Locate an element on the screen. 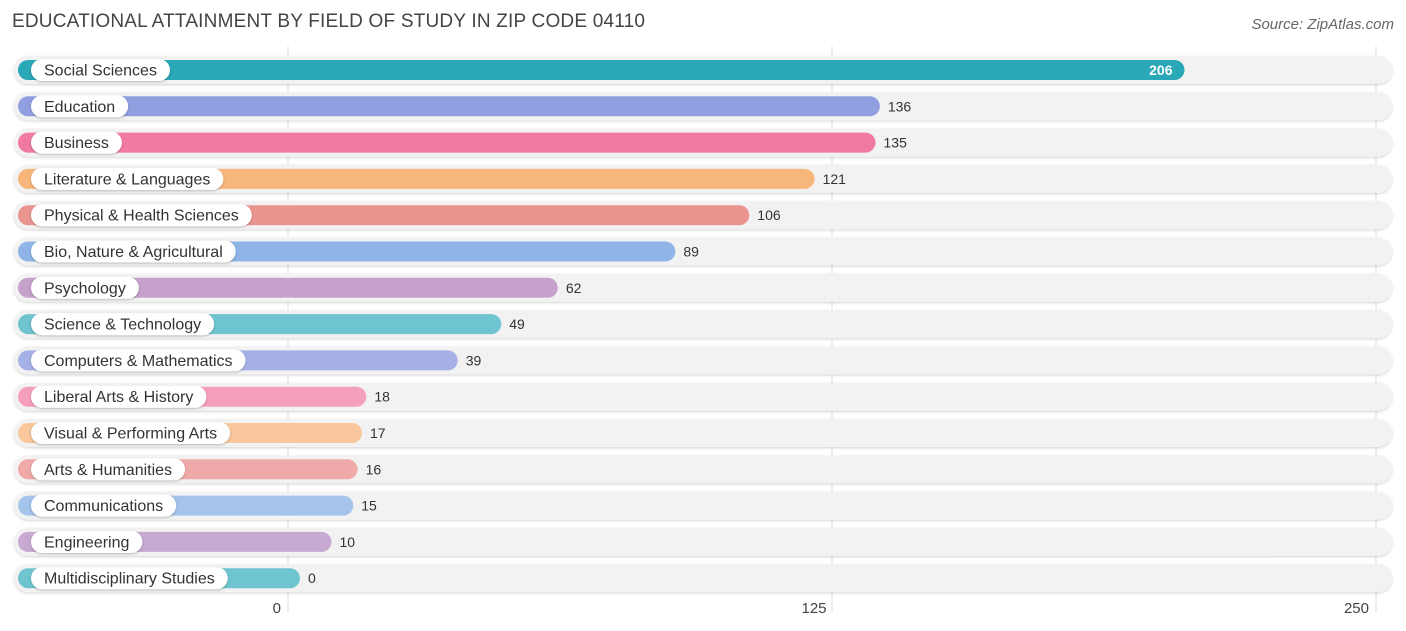 Image resolution: width=1406 pixels, height=631 pixels. bar-row: Bio, Nature & Agricultural 89 is located at coordinates (703, 251).